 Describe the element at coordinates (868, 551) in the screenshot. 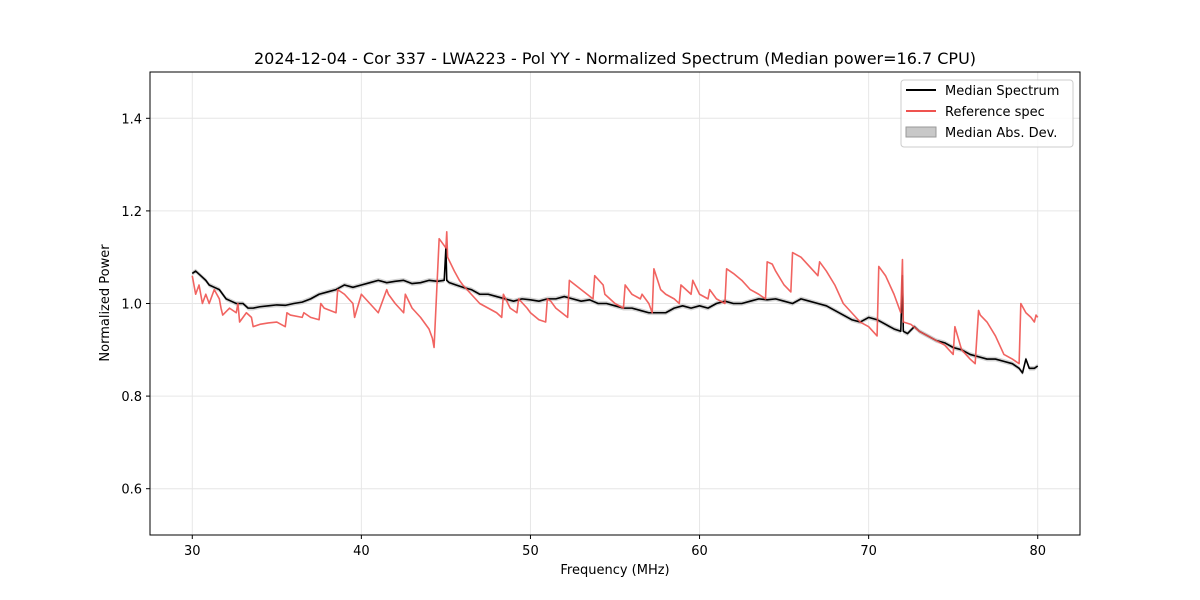

I see `x-tick-label: 70` at that location.